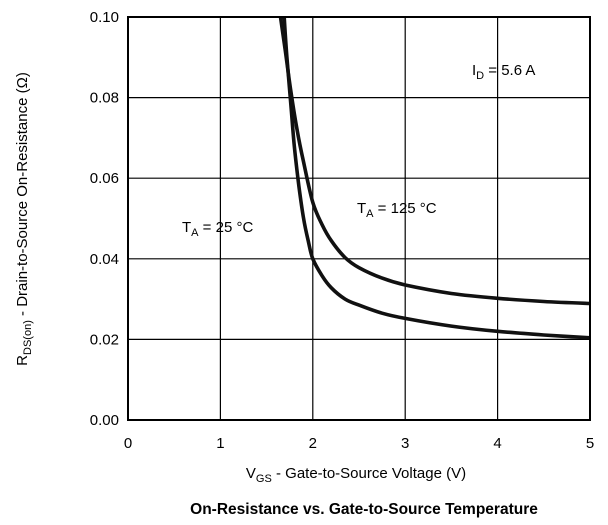 Image resolution: width=608 pixels, height=525 pixels. I want to click on y-axis-label-sub: DS(on), so click(28, 337).